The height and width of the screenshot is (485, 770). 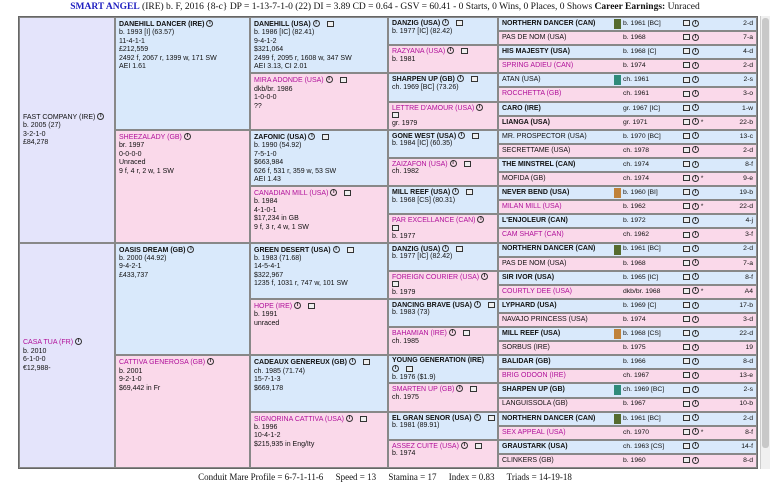 What do you see at coordinates (529, 305) in the screenshot?
I see `horse-name-link: LYPHARD (USA)` at bounding box center [529, 305].